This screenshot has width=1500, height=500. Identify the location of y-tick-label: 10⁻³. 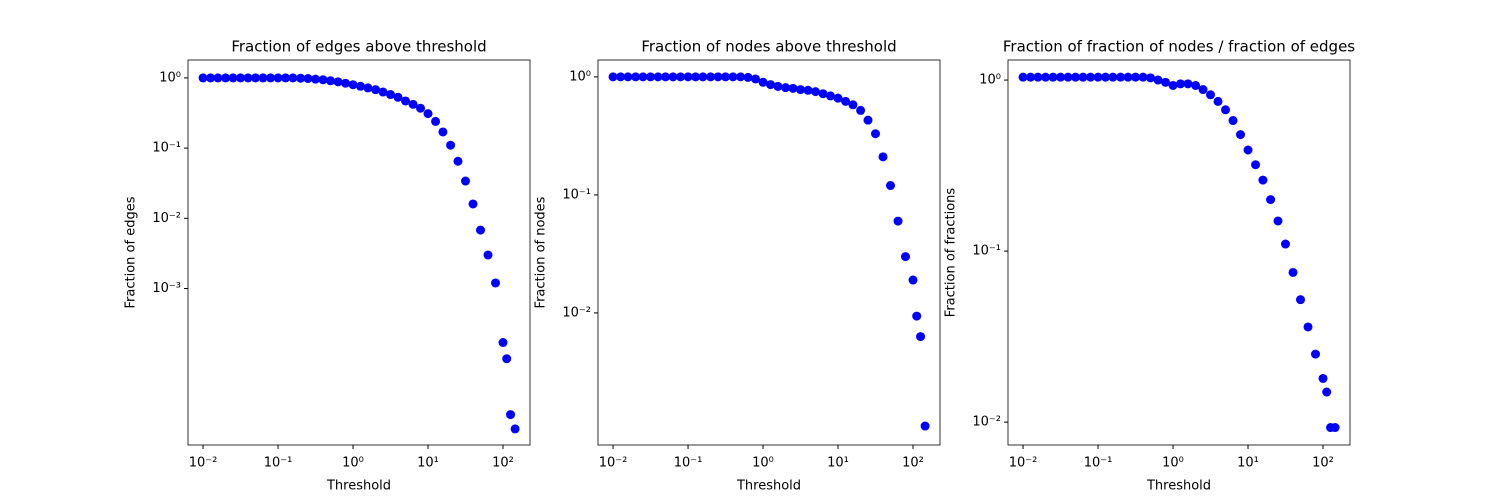
(166, 288).